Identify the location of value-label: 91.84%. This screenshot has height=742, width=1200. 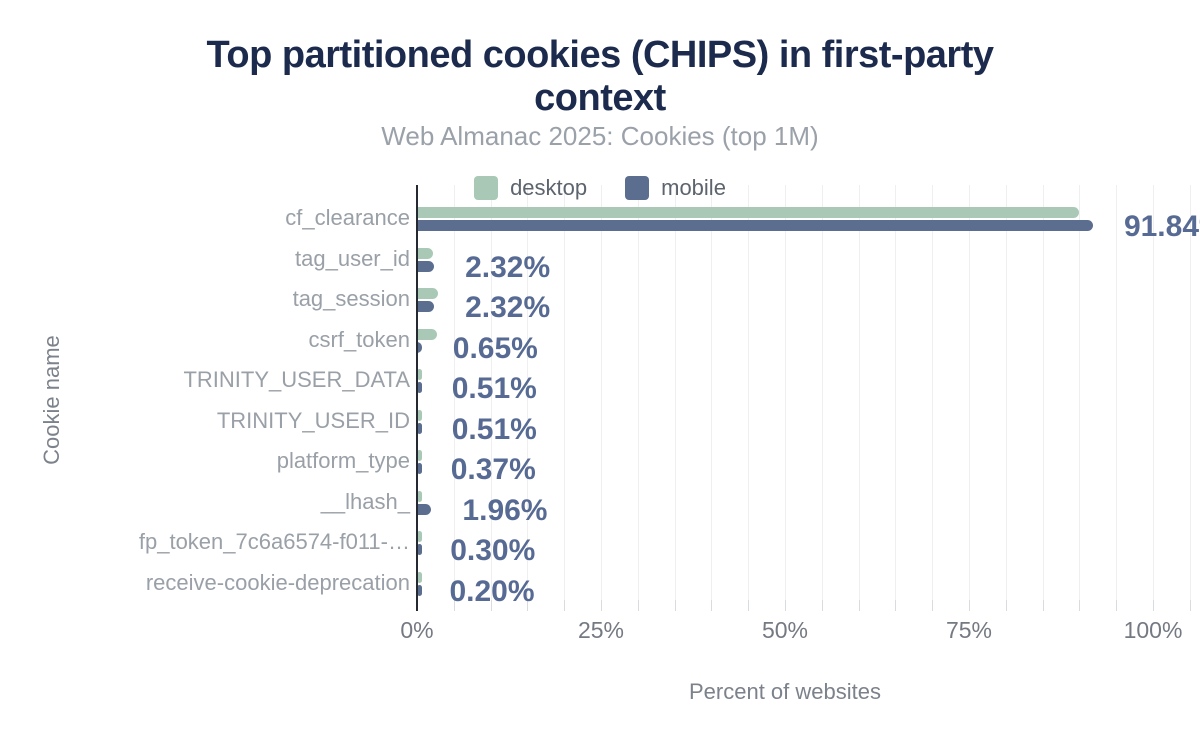
(1161, 226).